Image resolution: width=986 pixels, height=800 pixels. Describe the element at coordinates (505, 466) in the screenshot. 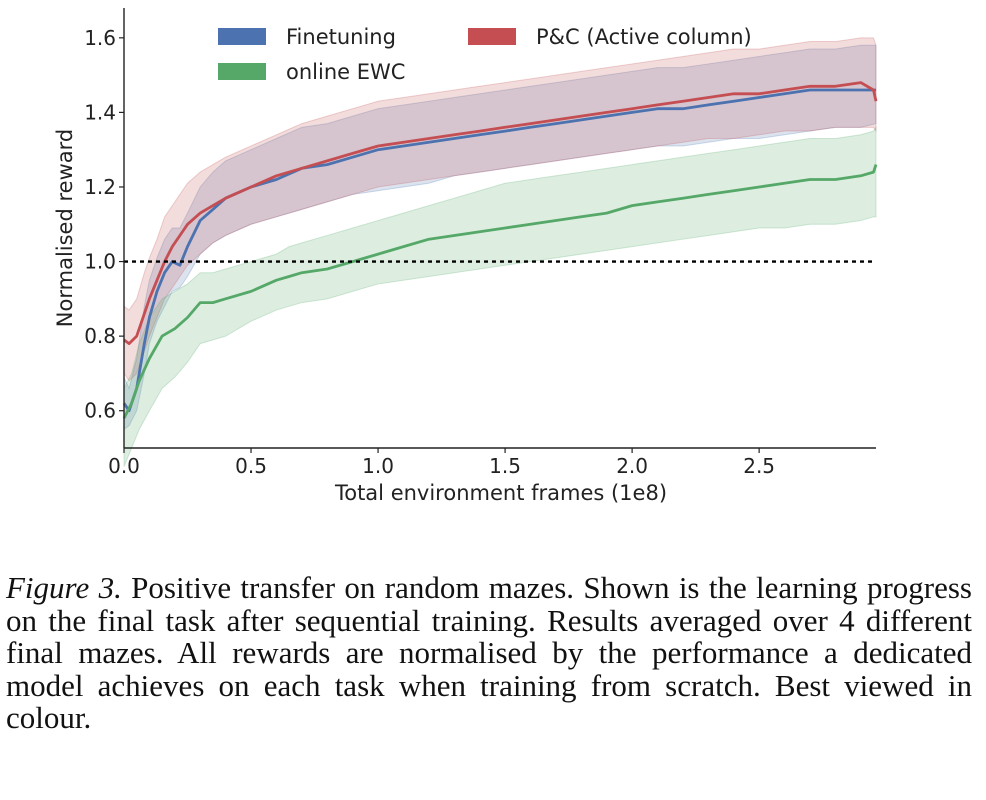

I see `x-tick-label: 1.5` at that location.